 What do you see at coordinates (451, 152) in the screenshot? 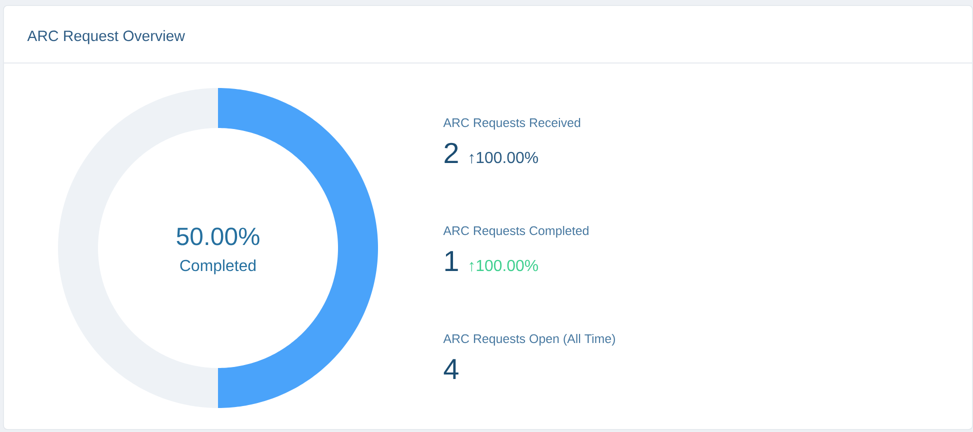
I see `data-label: 2` at bounding box center [451, 152].